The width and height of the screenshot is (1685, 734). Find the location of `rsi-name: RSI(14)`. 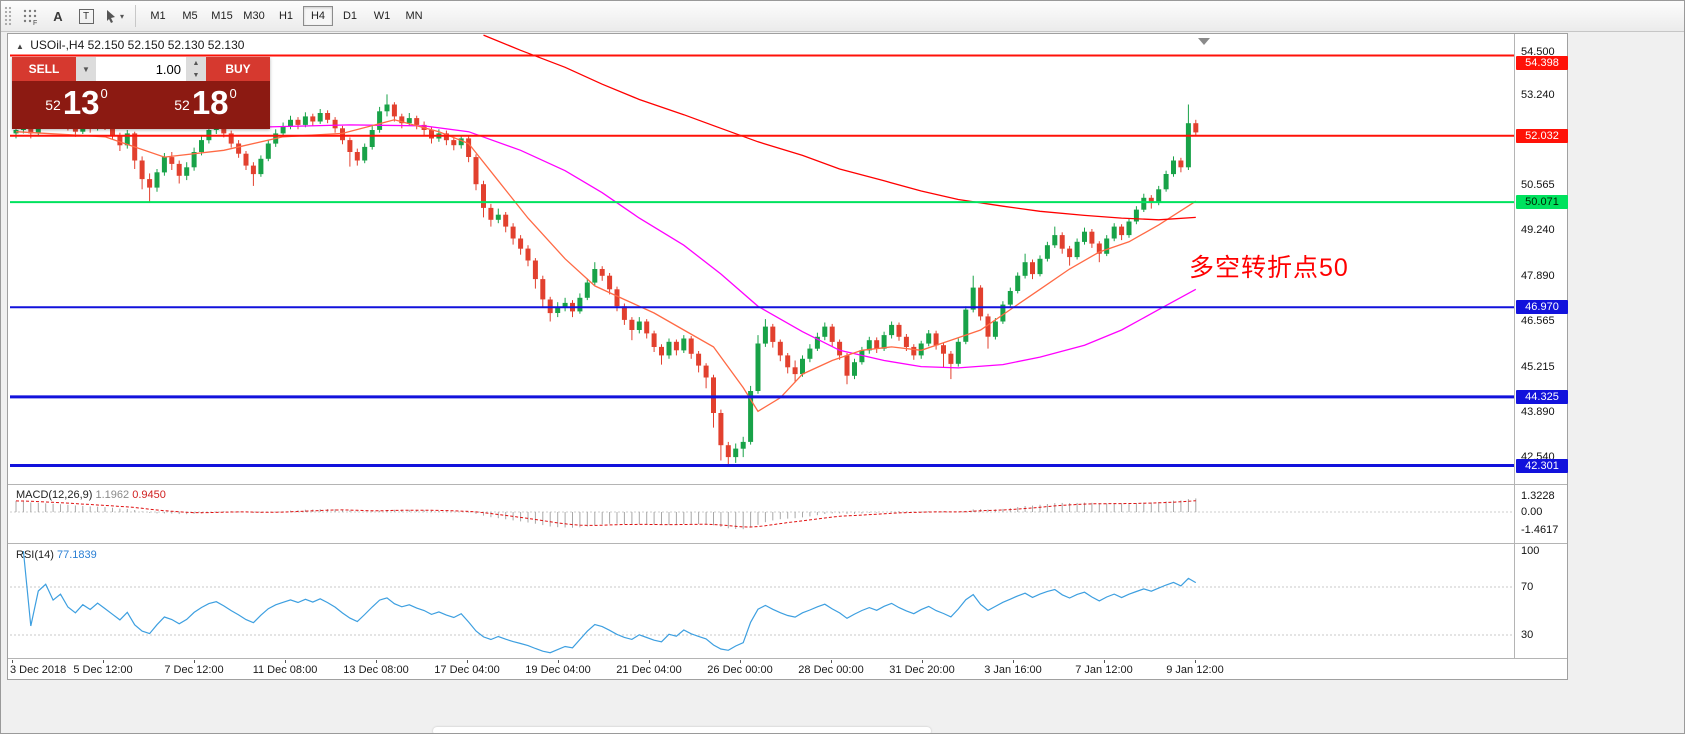

rsi-name: RSI(14) is located at coordinates (35, 555).